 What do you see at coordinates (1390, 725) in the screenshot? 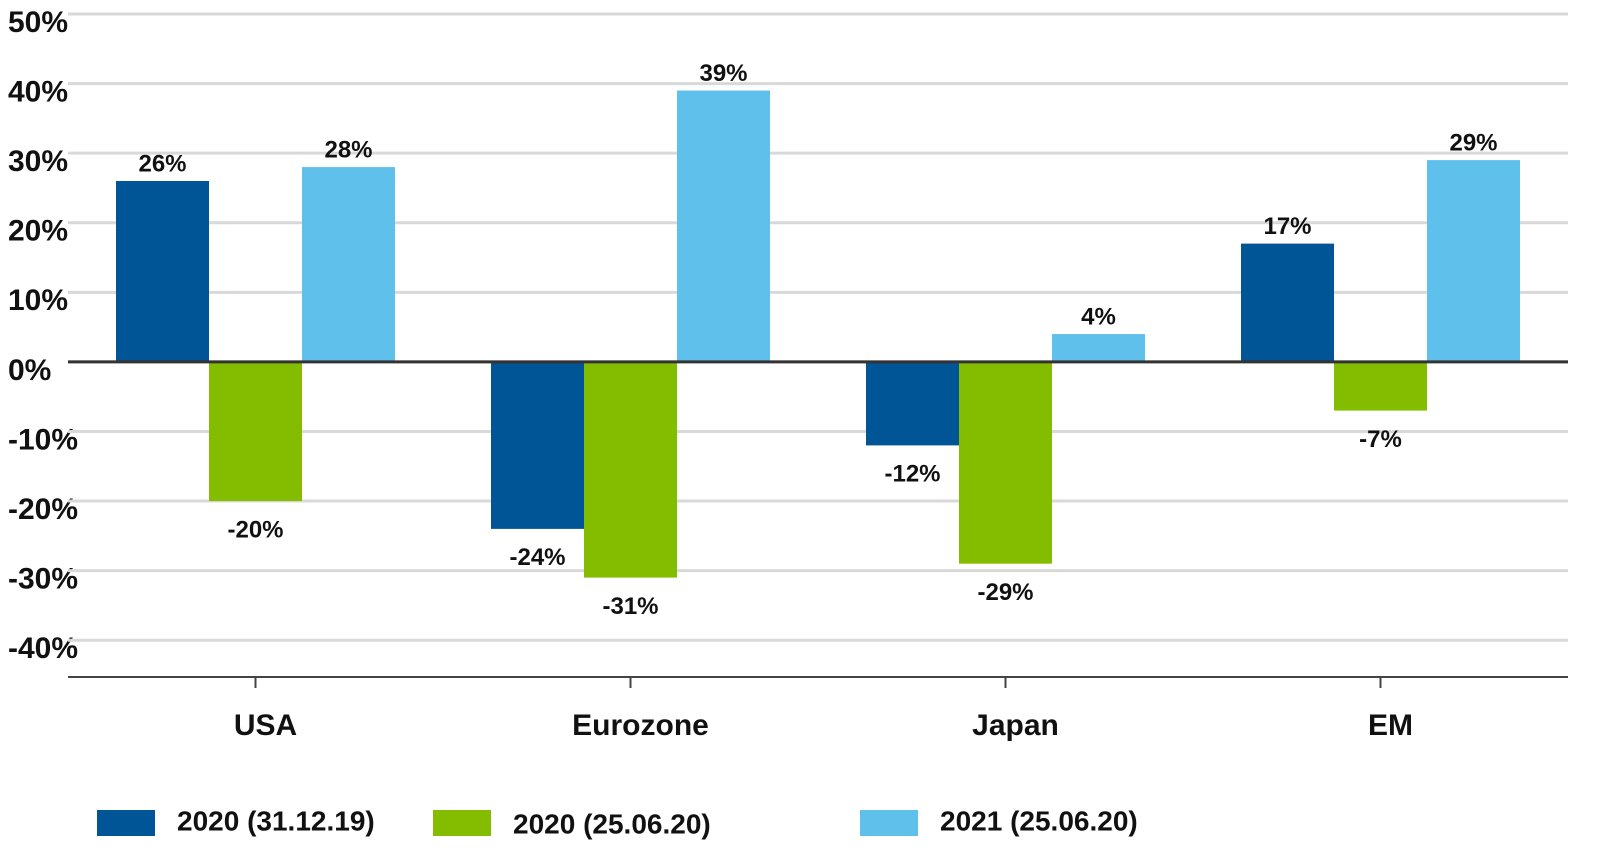
I see `x-tick-label: EM` at bounding box center [1390, 725].